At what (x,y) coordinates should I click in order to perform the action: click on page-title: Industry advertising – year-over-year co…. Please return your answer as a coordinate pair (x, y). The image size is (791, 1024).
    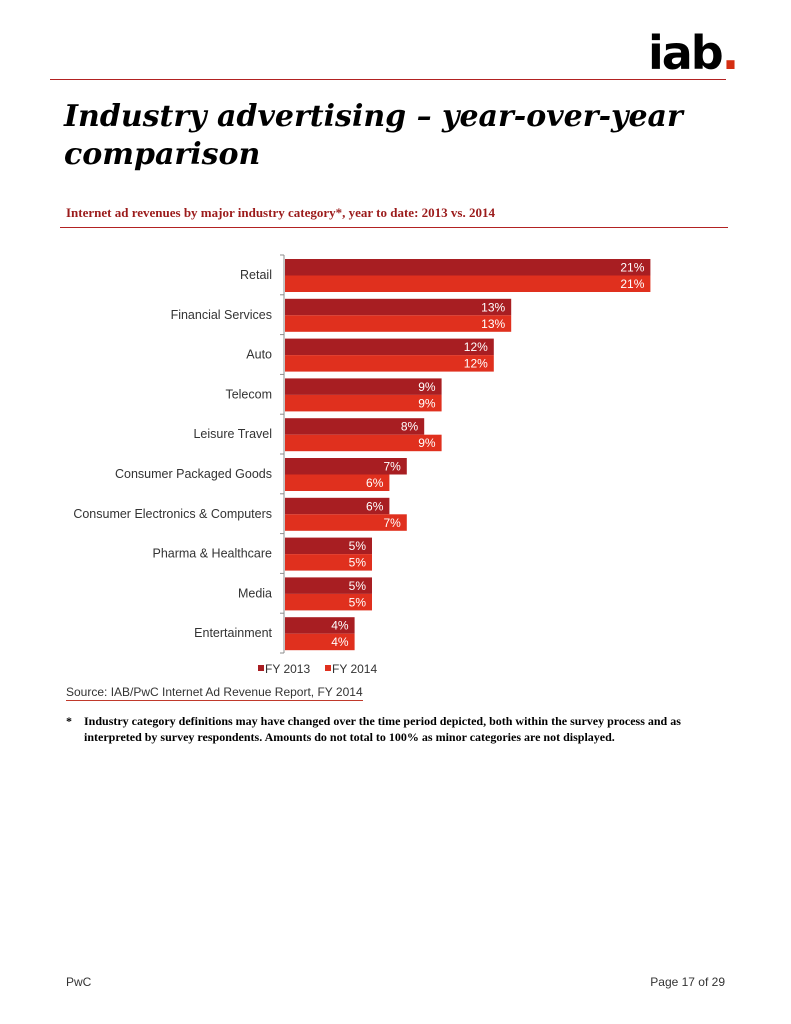
    Looking at the image, I should click on (373, 135).